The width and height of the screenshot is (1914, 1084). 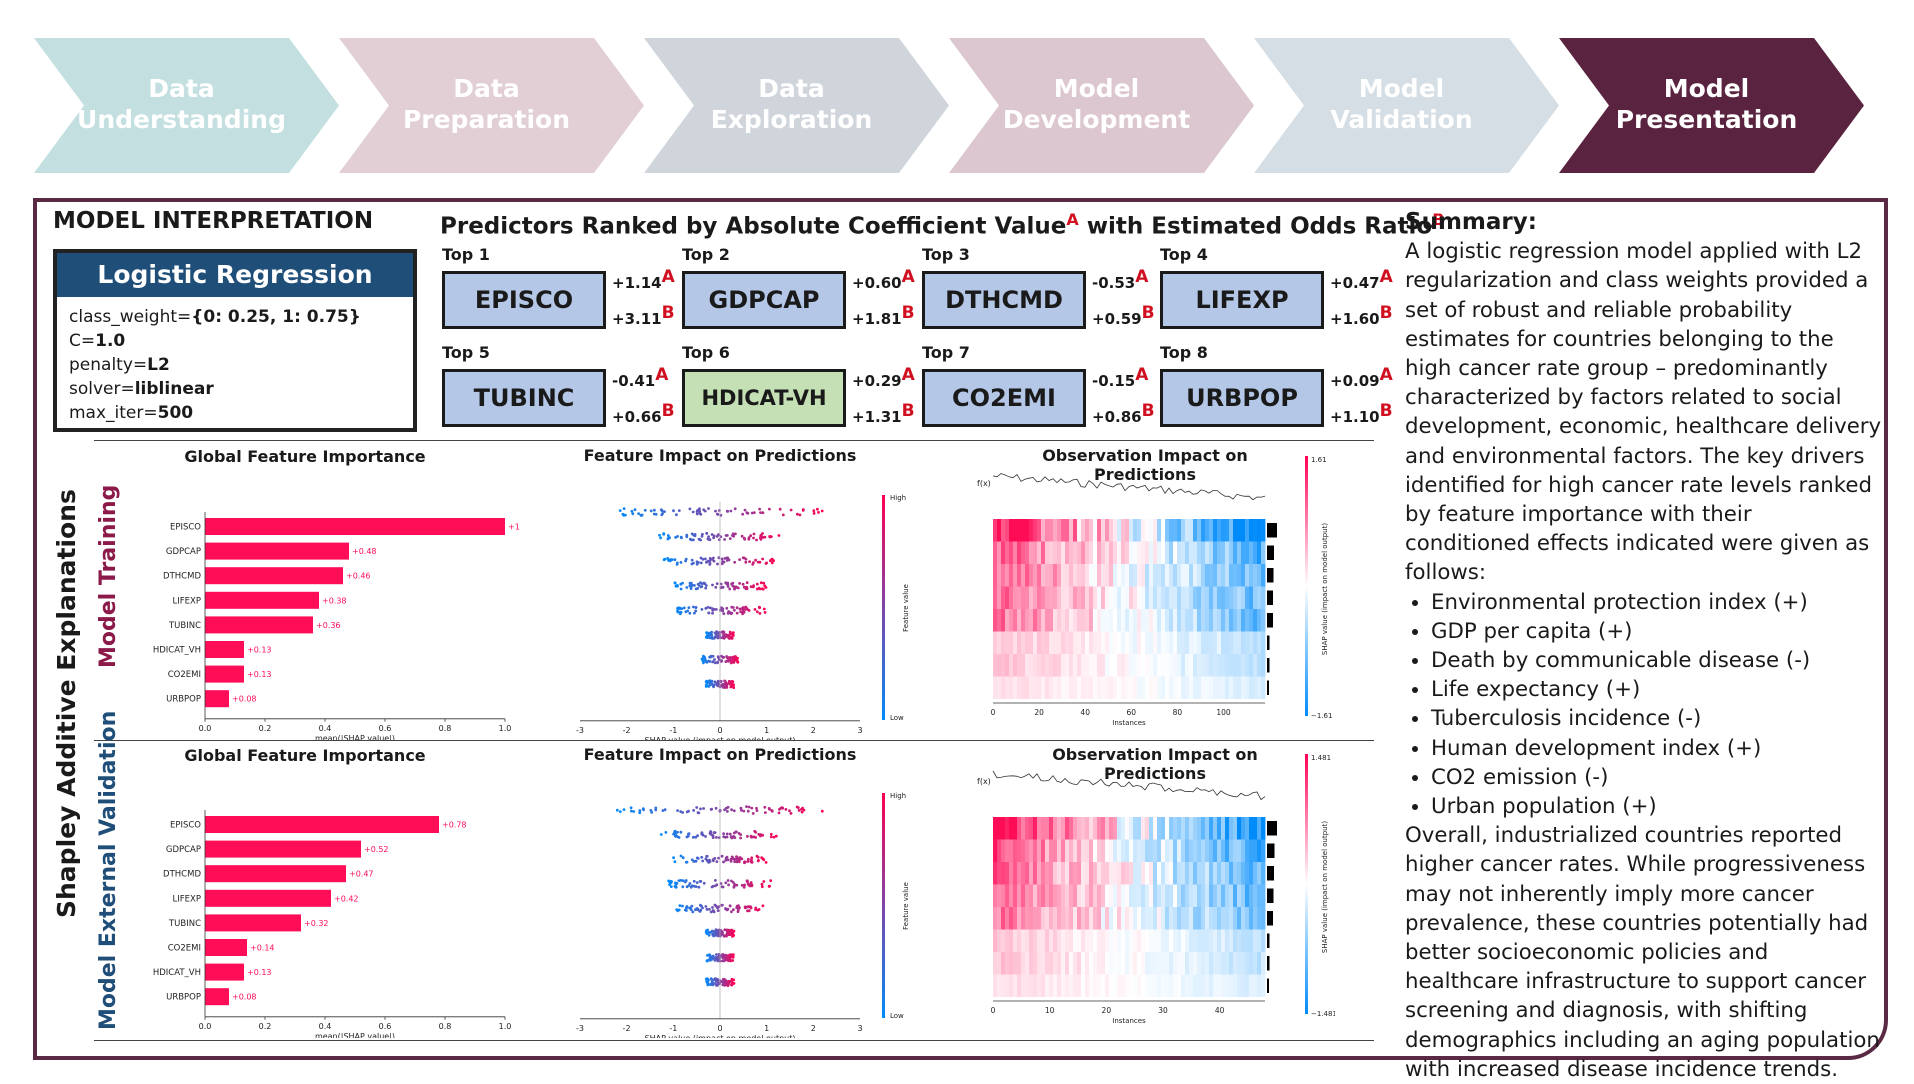 What do you see at coordinates (1155, 764) in the screenshot?
I see `observation-title: Observation Impact on Predictions` at bounding box center [1155, 764].